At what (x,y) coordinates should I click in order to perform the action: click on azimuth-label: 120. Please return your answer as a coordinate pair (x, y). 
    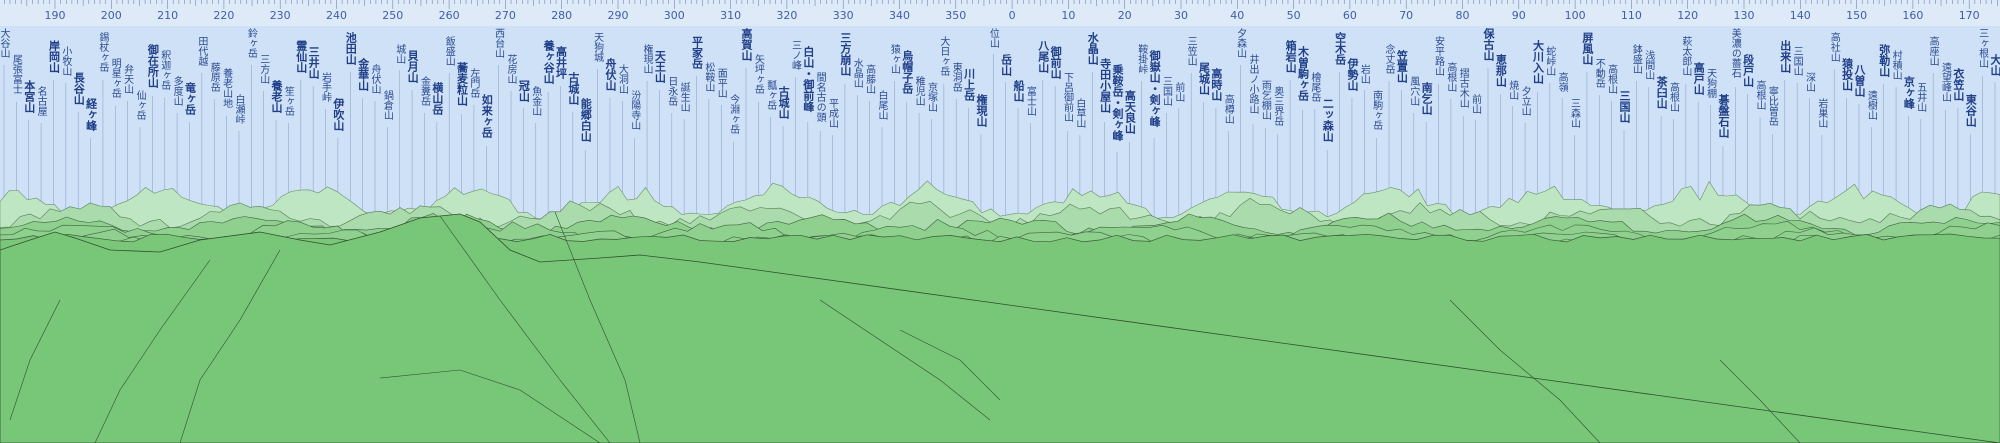
    Looking at the image, I should click on (1688, 15).